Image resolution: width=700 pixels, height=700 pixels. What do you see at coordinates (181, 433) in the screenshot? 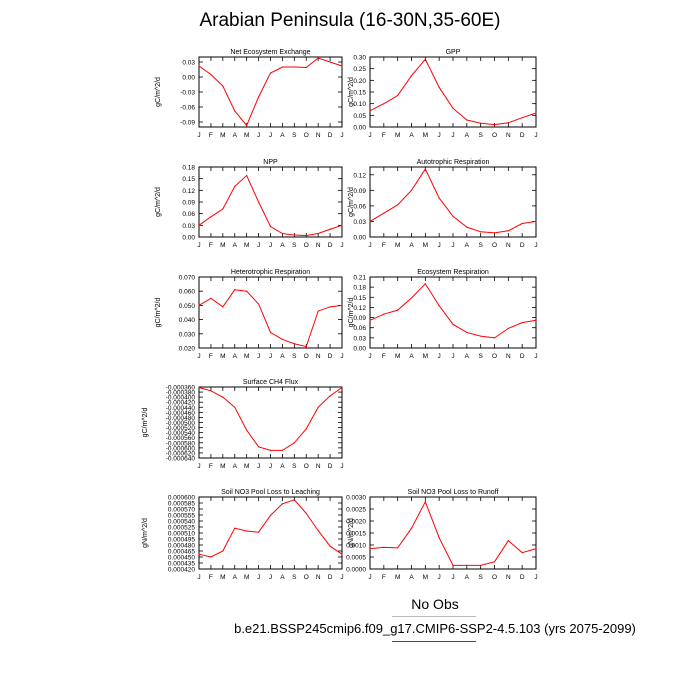
I see `y-tick-label: -0.000540` at bounding box center [181, 433].